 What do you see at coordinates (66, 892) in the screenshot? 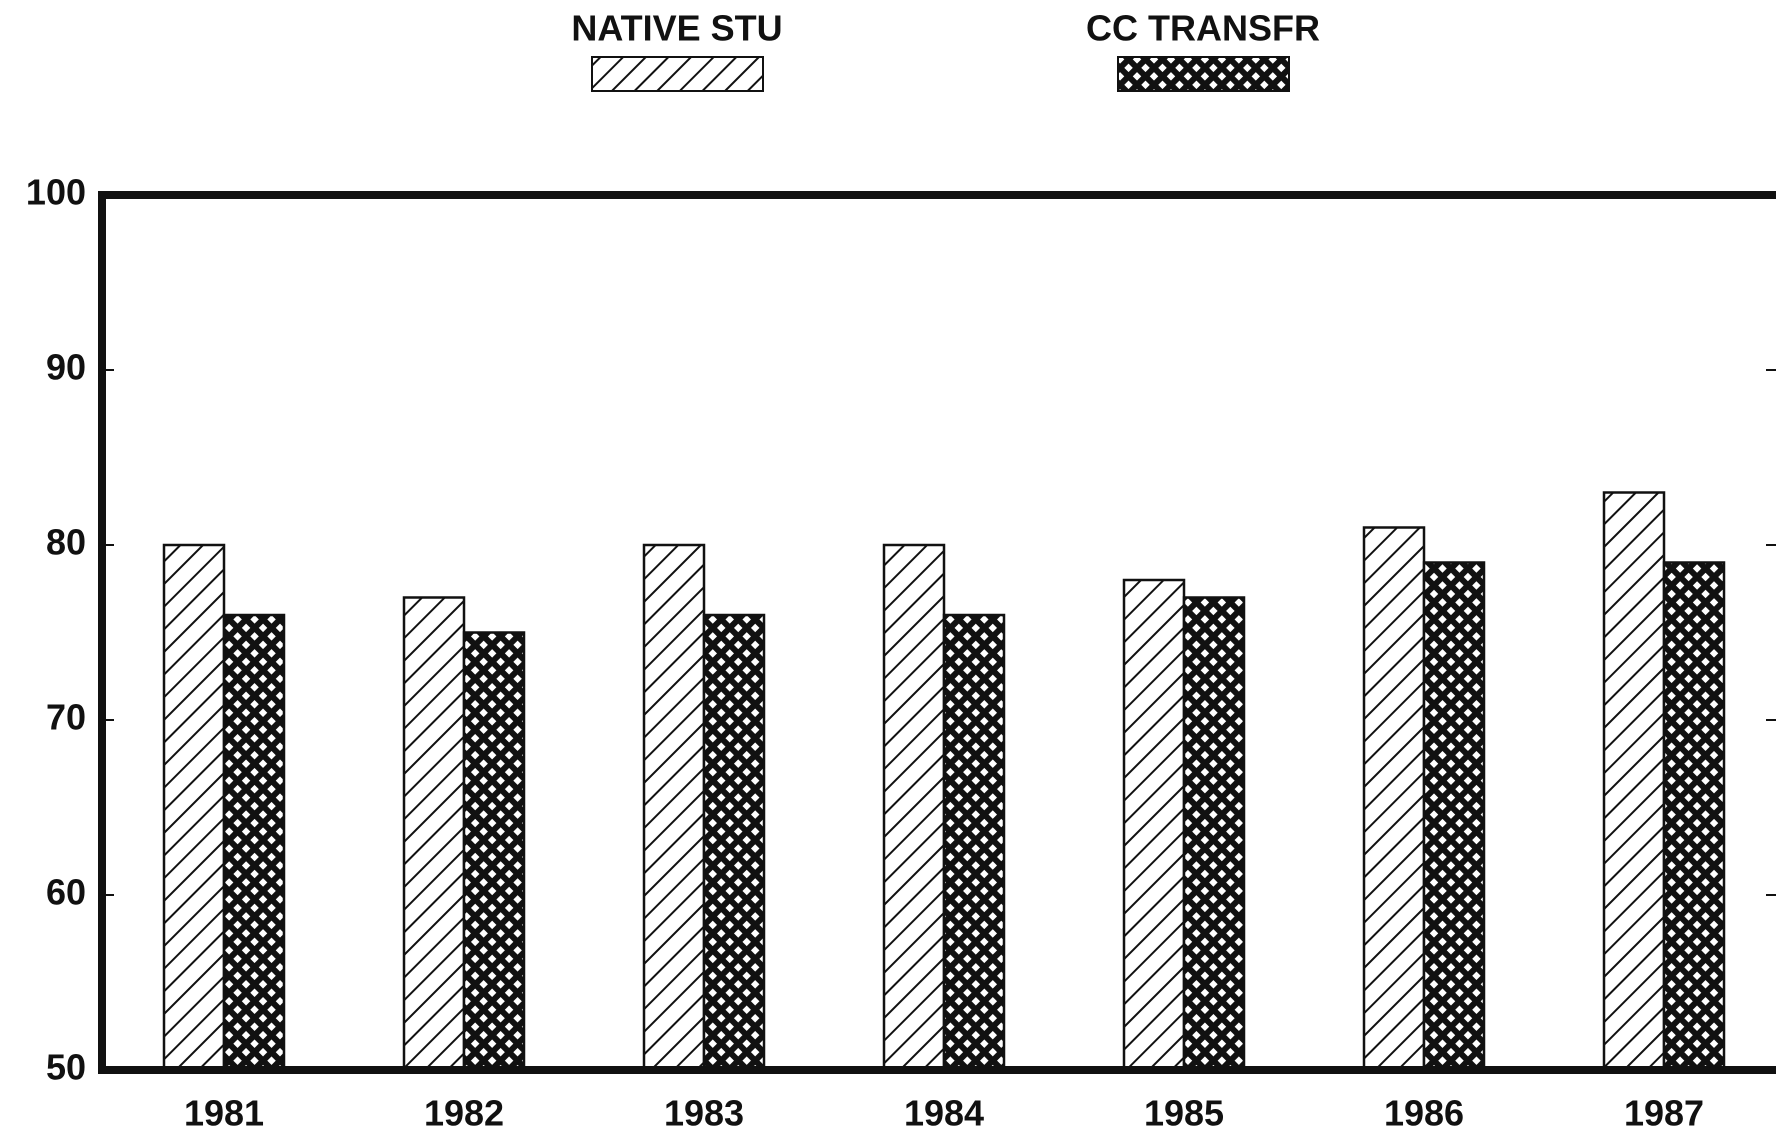
I see `y-tick-label: 60` at bounding box center [66, 892].